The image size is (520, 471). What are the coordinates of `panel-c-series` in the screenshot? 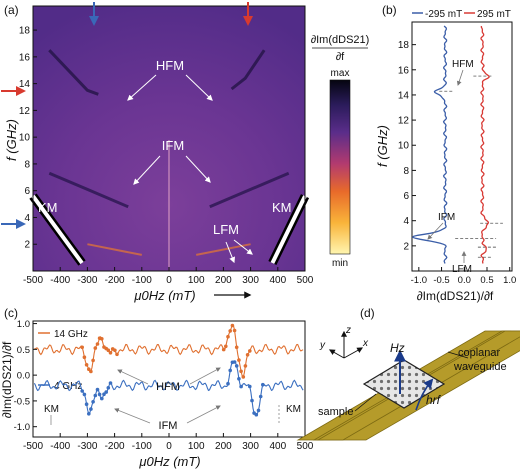 It's located at (168, 370).